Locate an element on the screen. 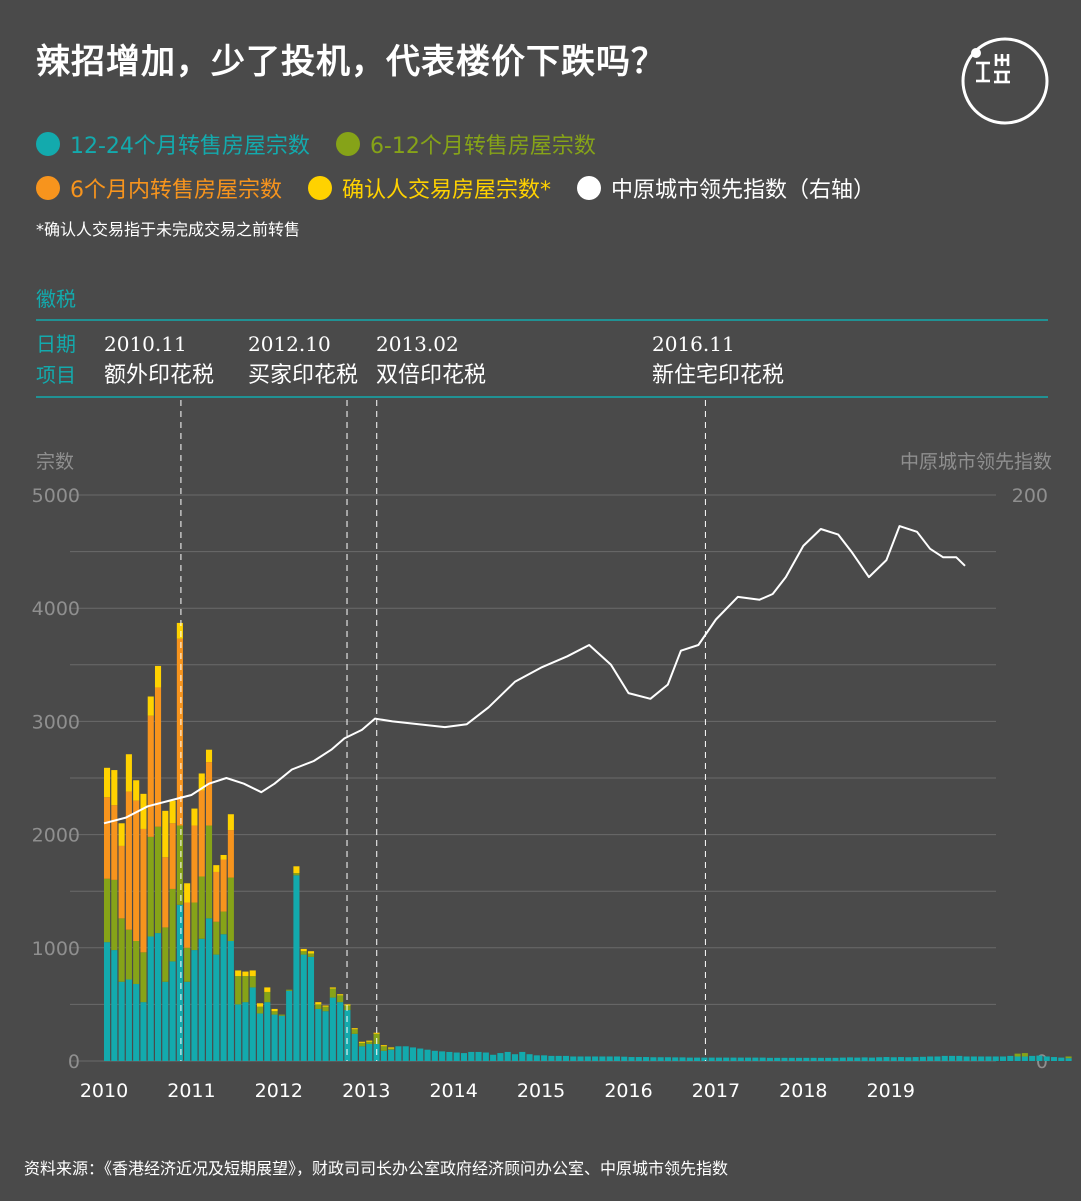 This screenshot has height=1201, width=1081. tax-event-date: 2010.11 is located at coordinates (145, 344).